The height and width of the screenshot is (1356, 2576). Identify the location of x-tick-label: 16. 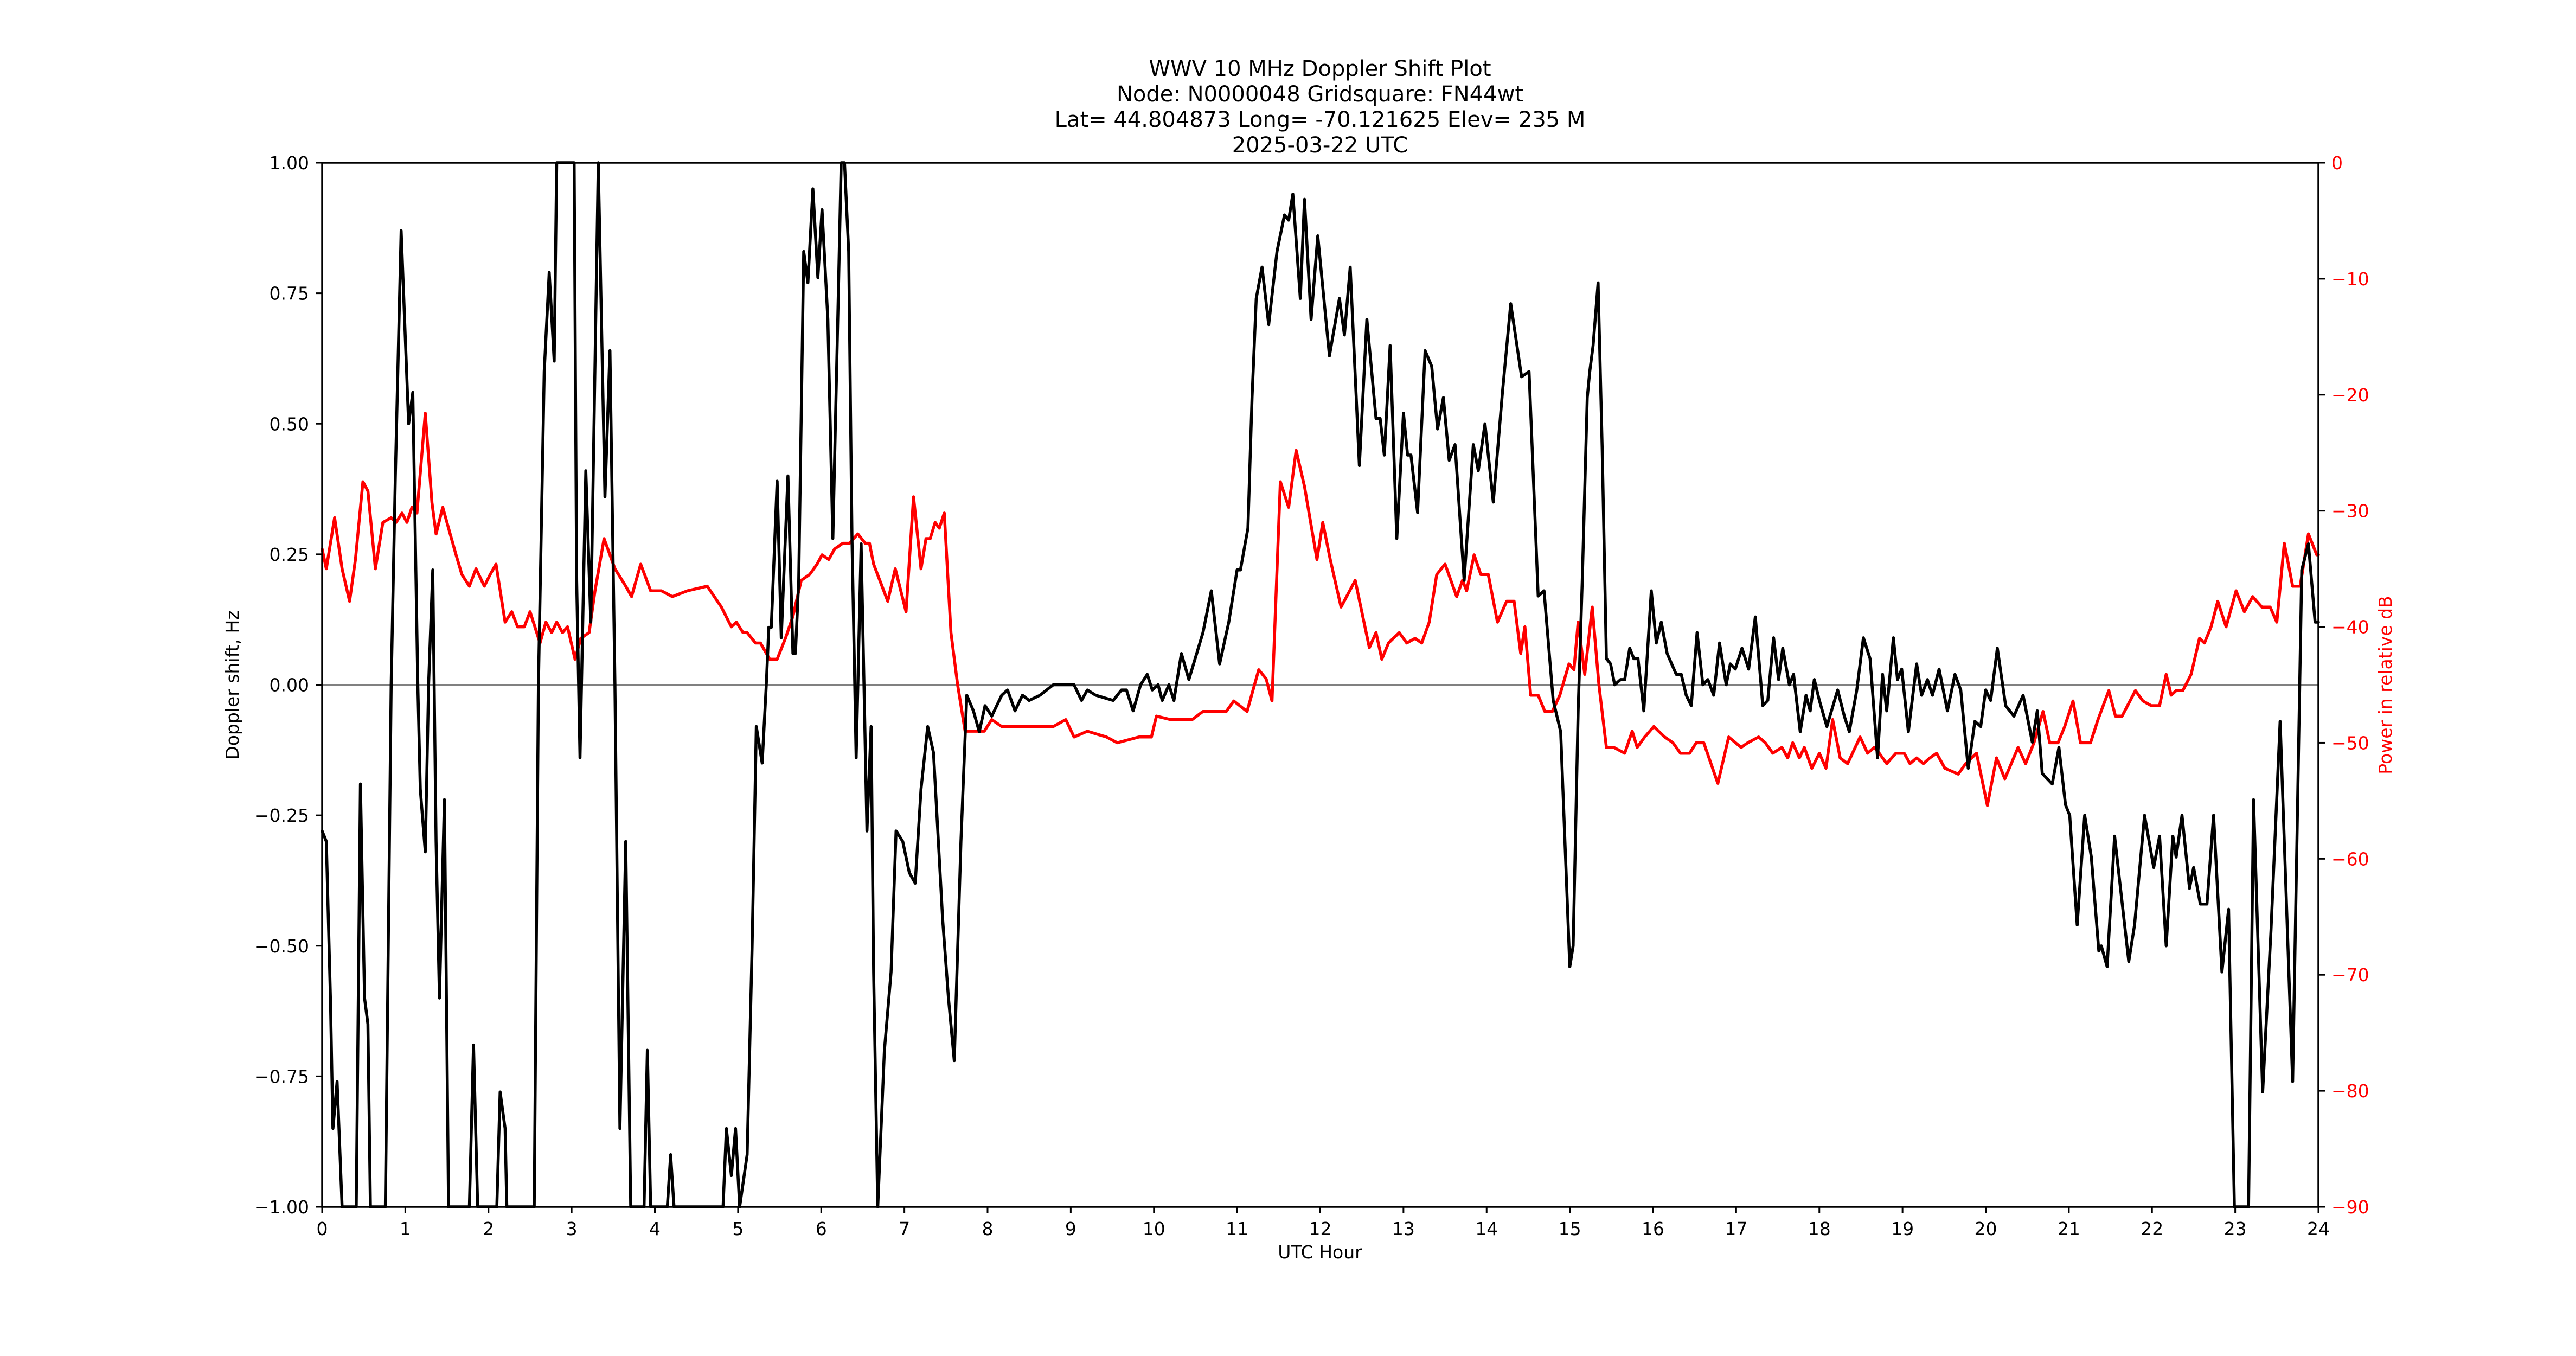
(1653, 1228).